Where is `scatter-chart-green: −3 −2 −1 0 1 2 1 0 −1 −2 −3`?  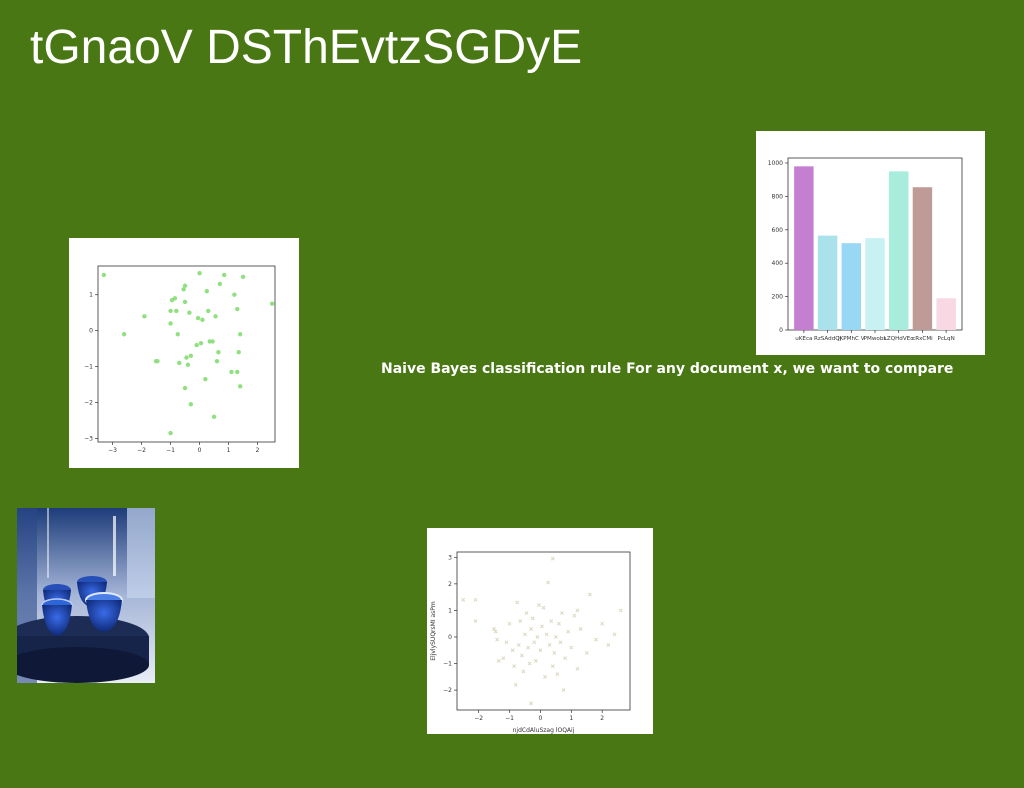
scatter-chart-green: −3 −2 −1 0 1 2 1 0 −1 −2 −3 is located at coordinates (180, 359).